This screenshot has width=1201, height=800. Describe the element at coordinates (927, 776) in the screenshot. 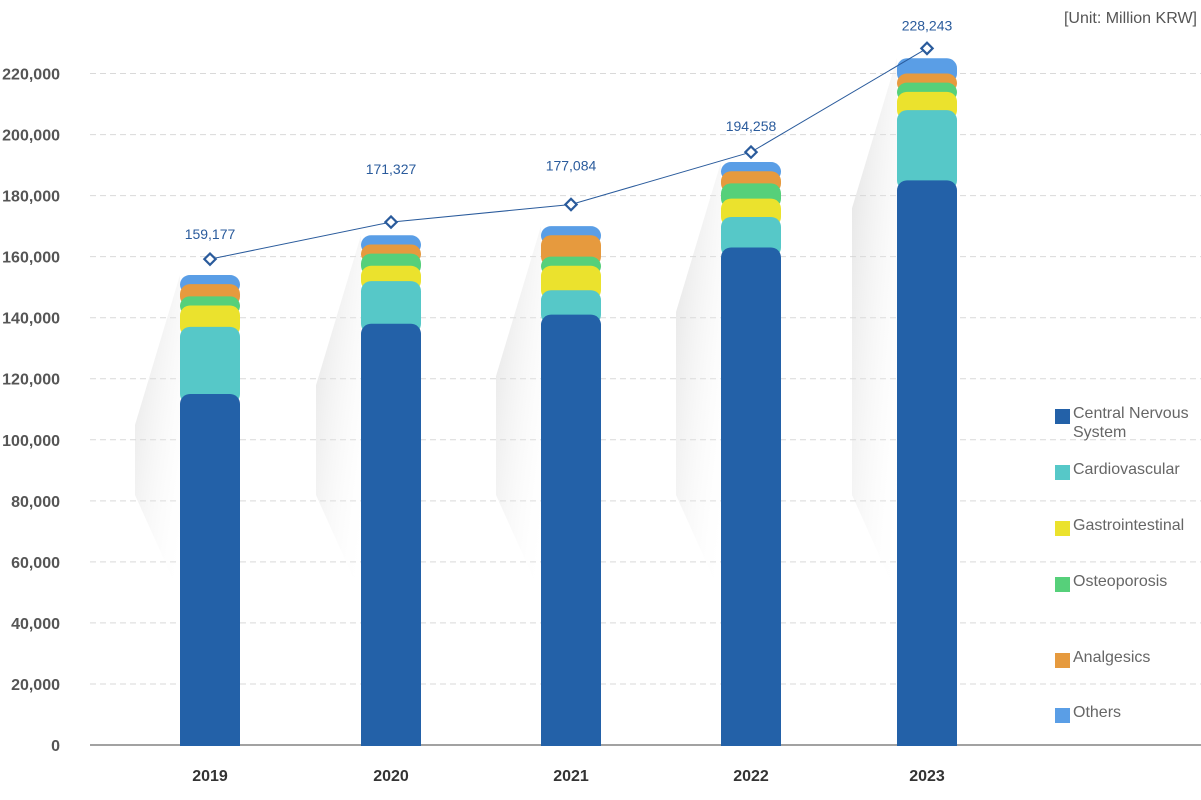

I see `x-tick-label: 2023` at that location.